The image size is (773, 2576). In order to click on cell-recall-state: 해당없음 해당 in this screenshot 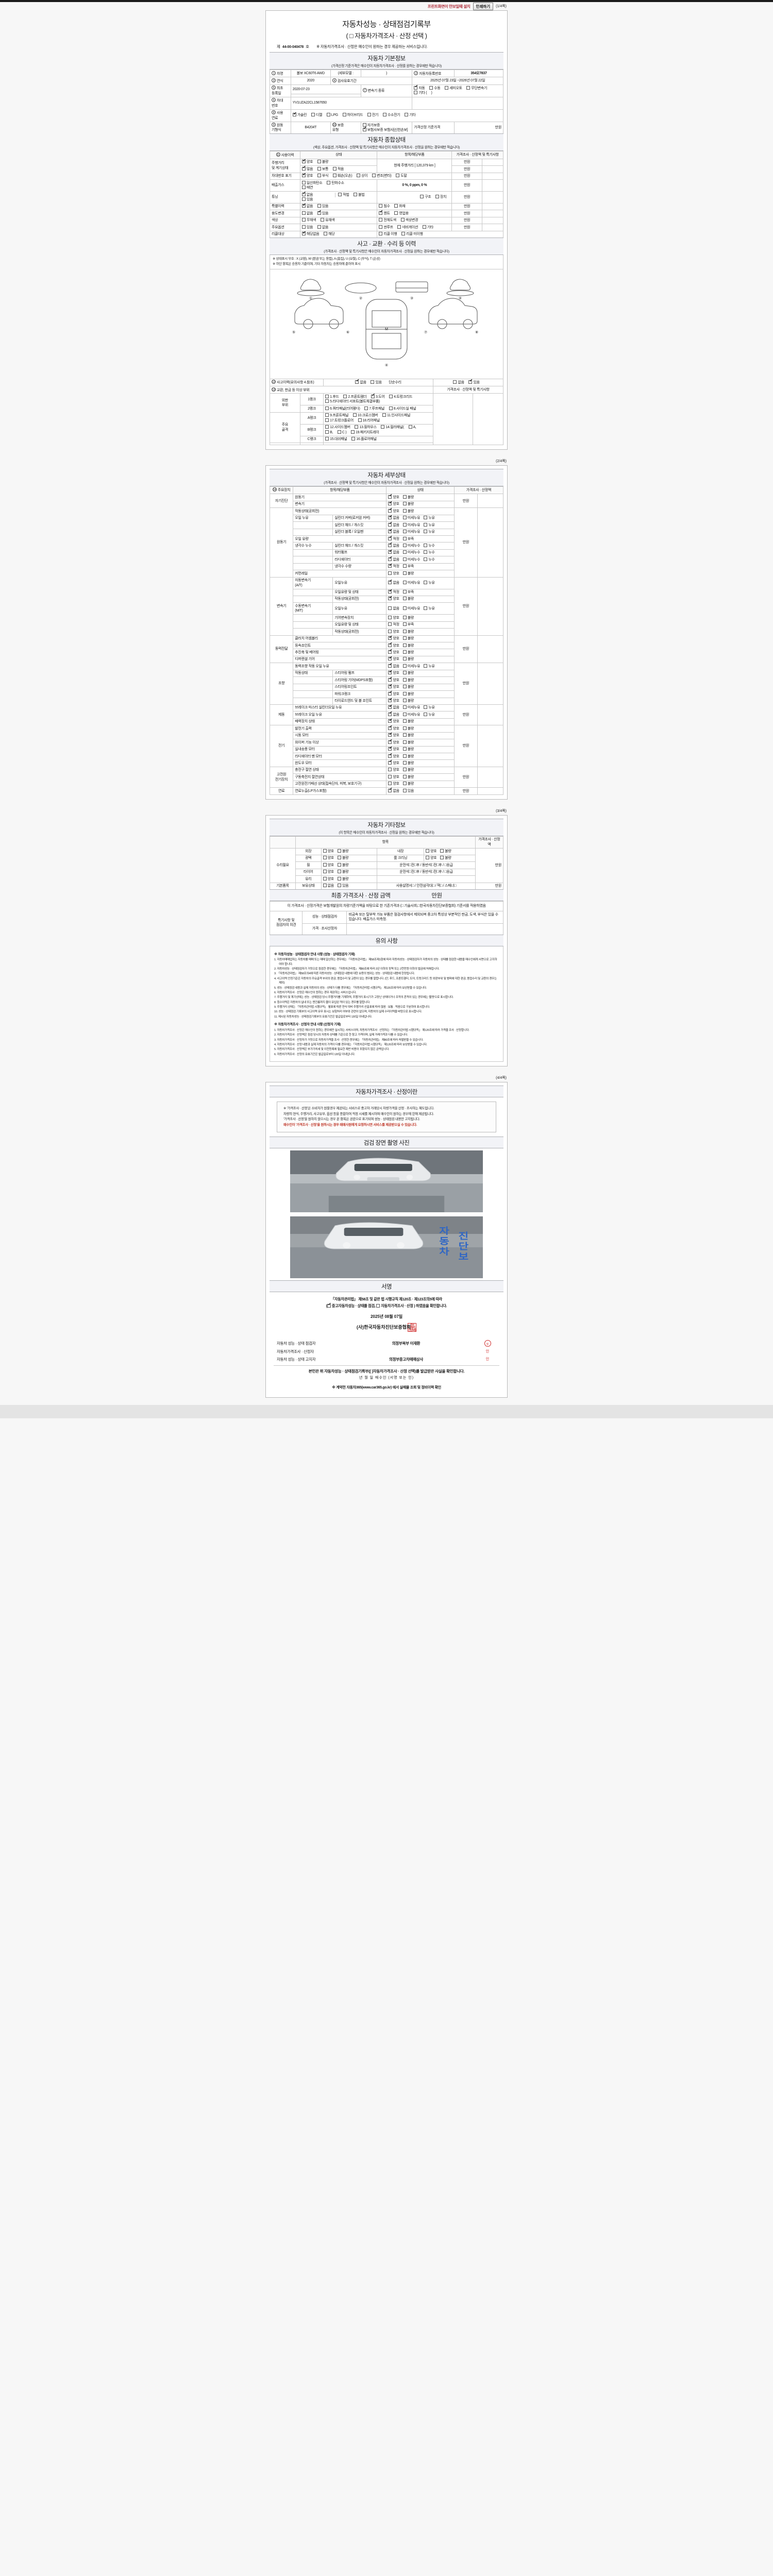, I will do `click(338, 234)`.